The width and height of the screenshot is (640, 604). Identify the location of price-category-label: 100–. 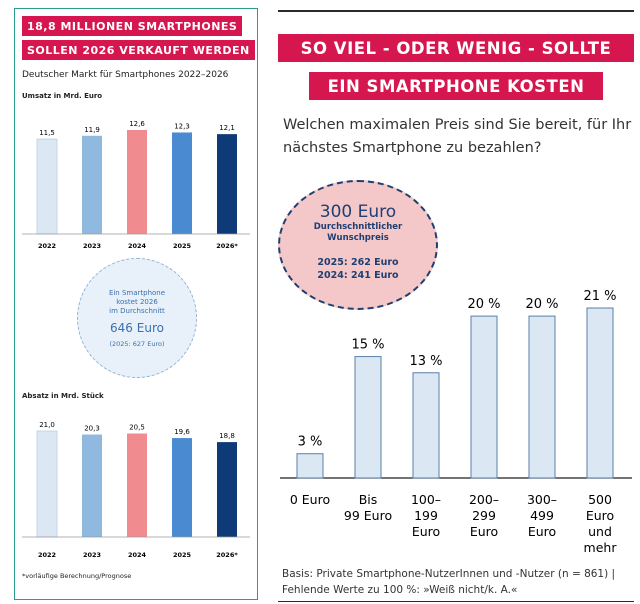
(426, 499).